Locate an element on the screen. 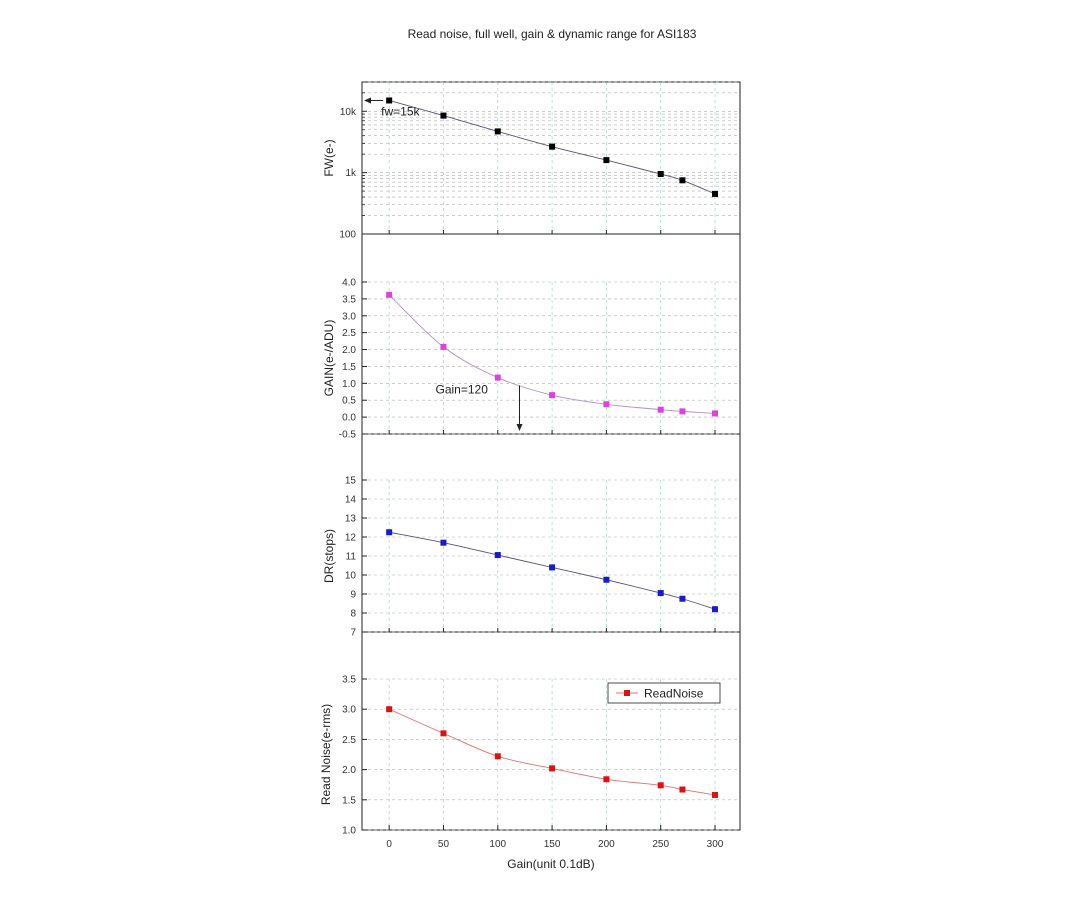  y-axis-label: Read Noise(e-rms) is located at coordinates (326, 754).